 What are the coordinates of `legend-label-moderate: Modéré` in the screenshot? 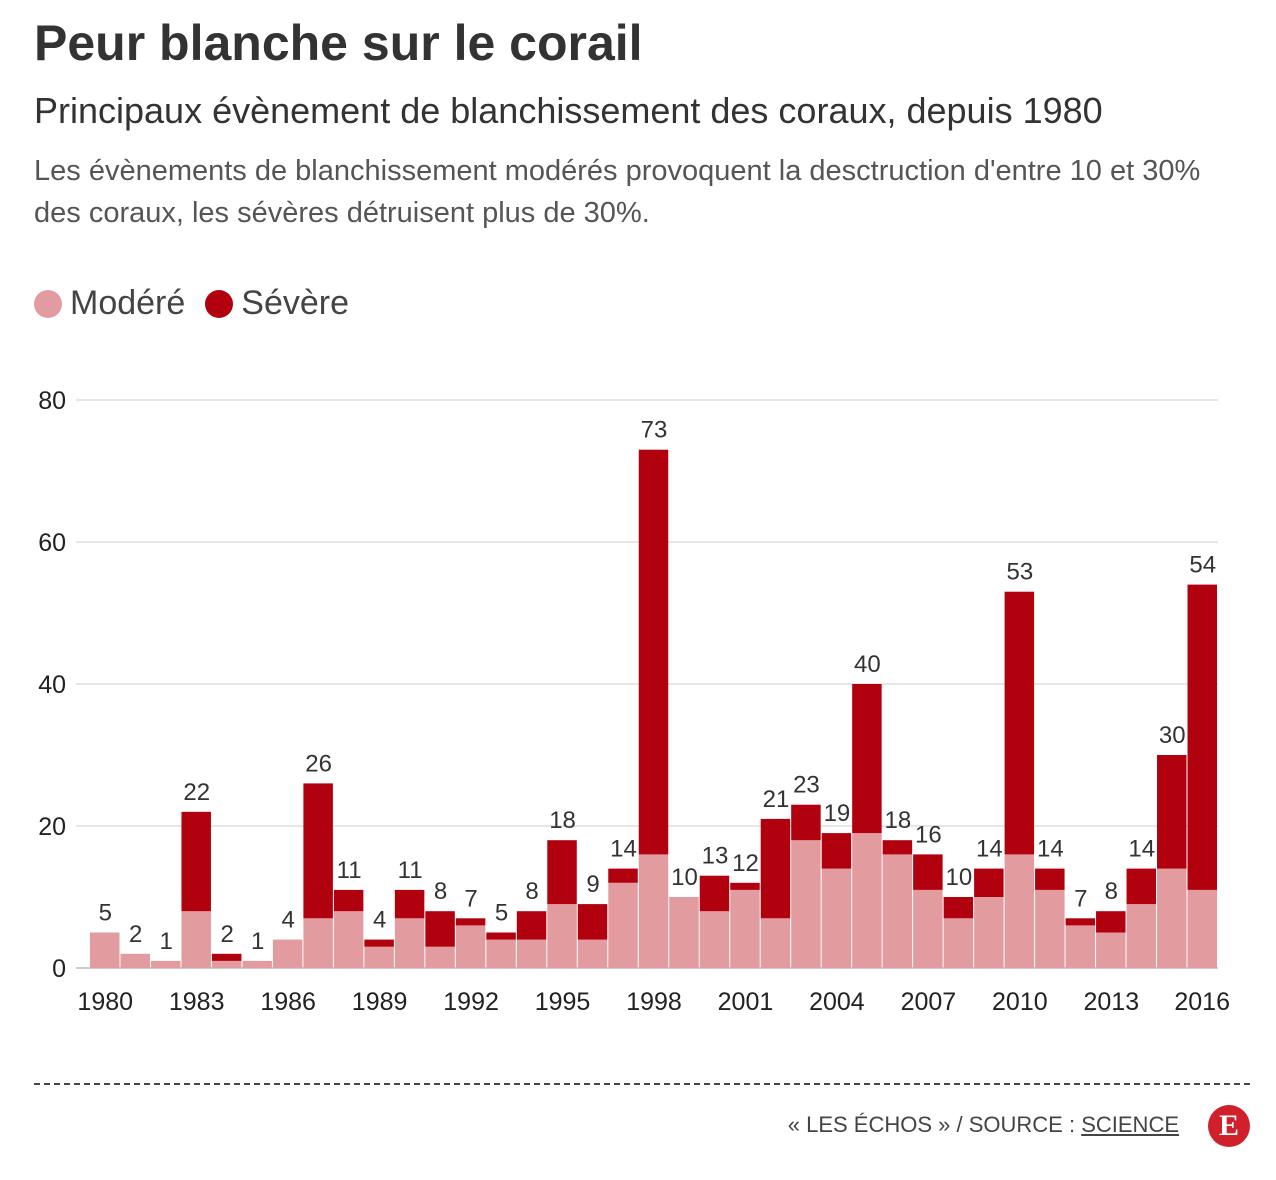 It's located at (128, 303).